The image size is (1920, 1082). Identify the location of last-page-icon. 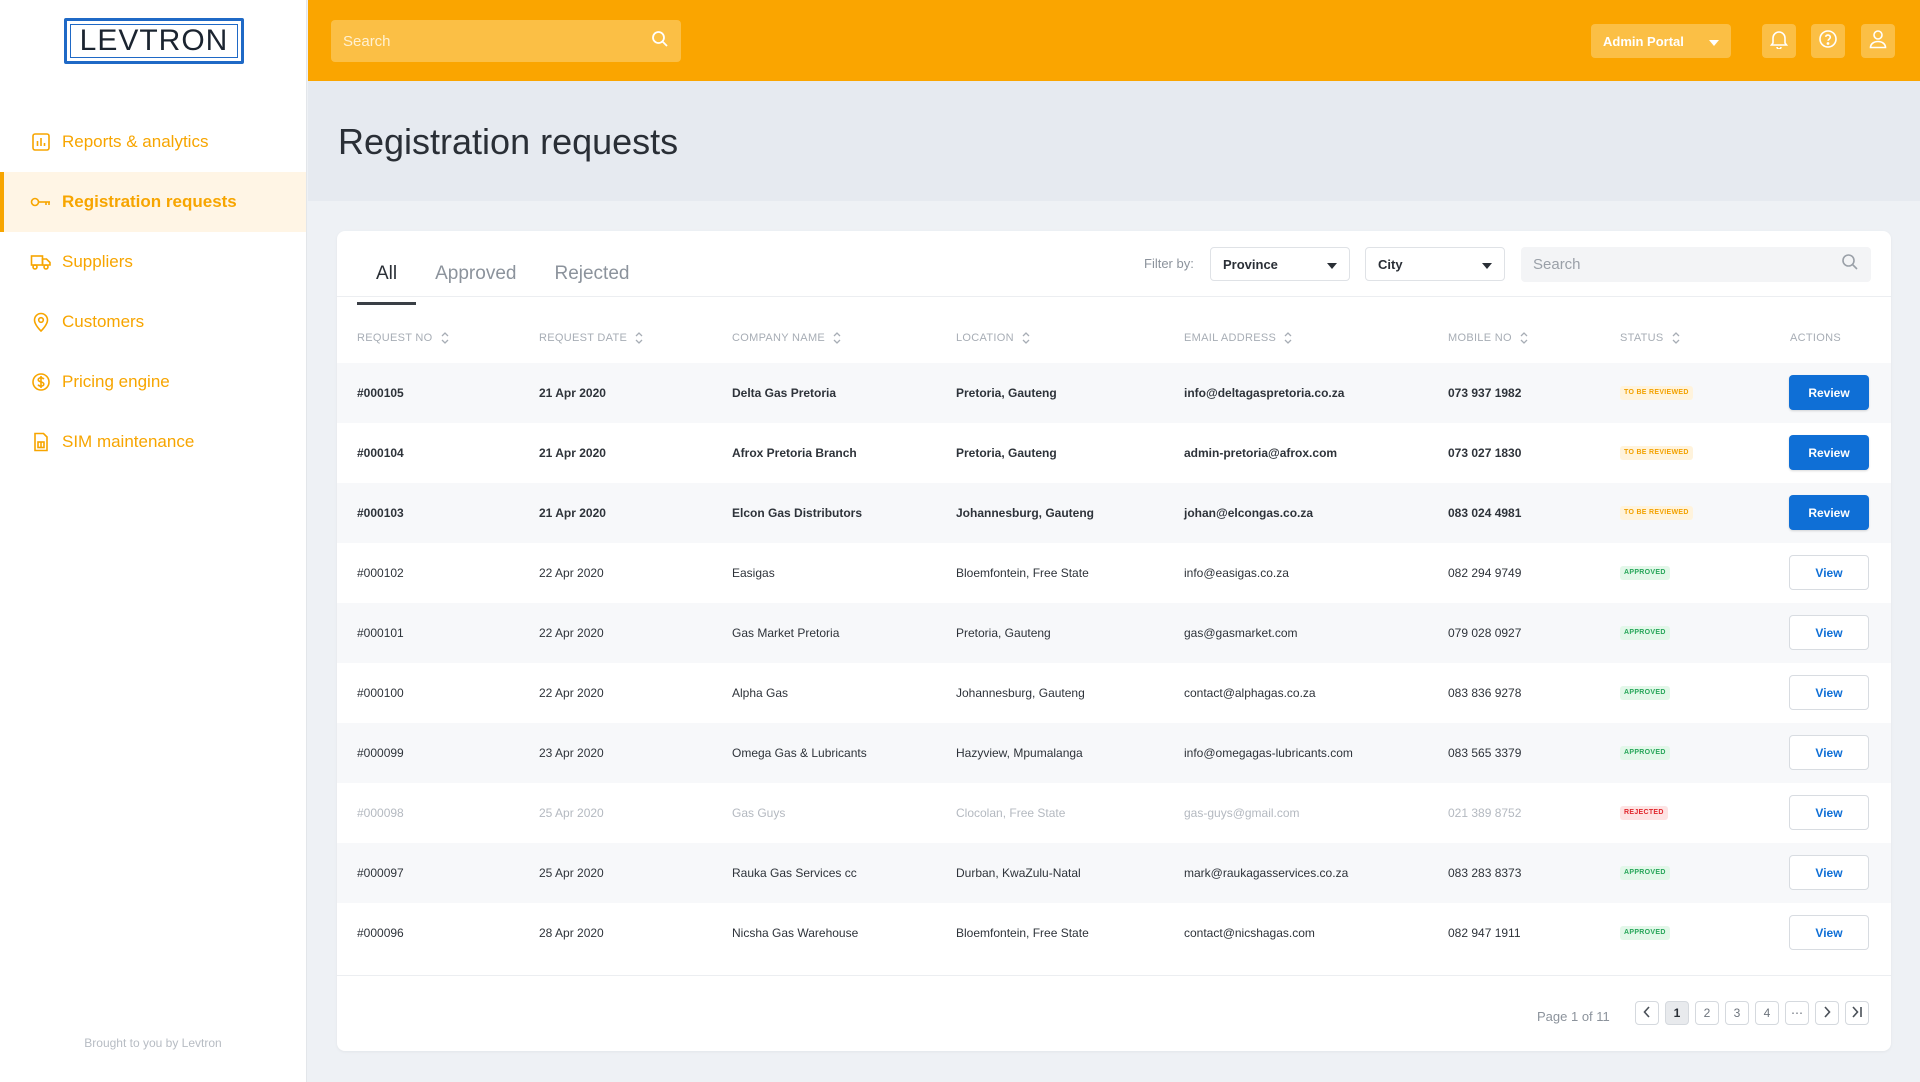
(1857, 1013).